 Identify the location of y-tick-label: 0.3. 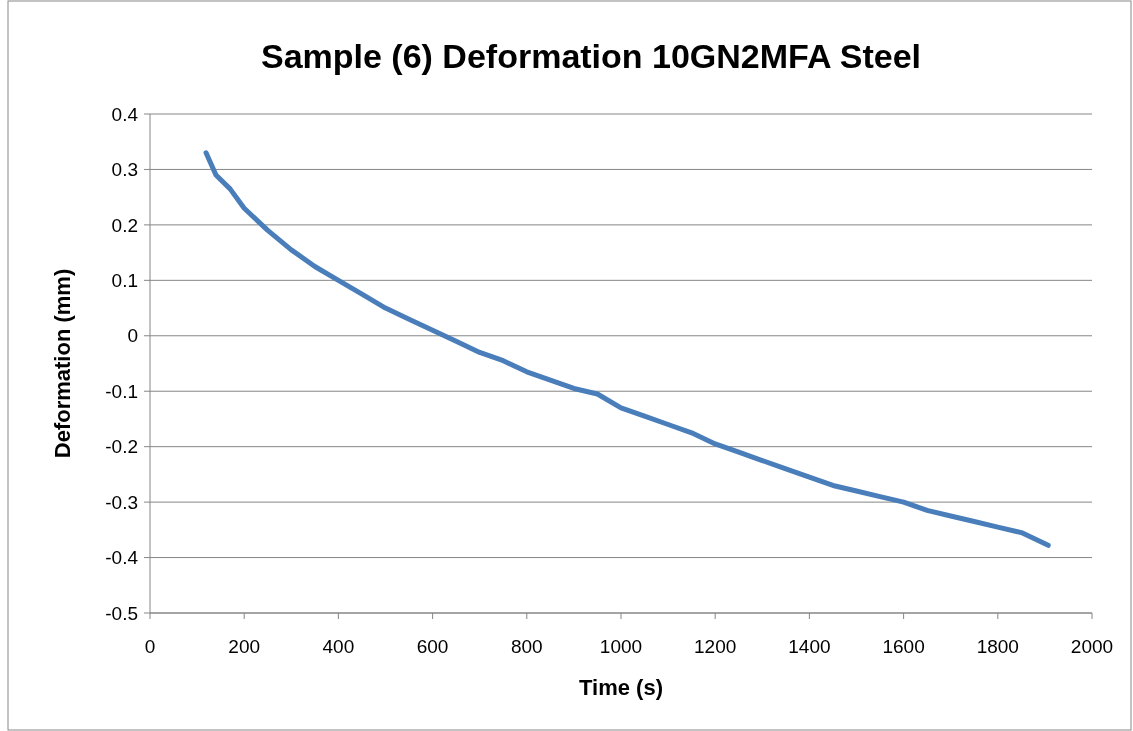
(124, 170).